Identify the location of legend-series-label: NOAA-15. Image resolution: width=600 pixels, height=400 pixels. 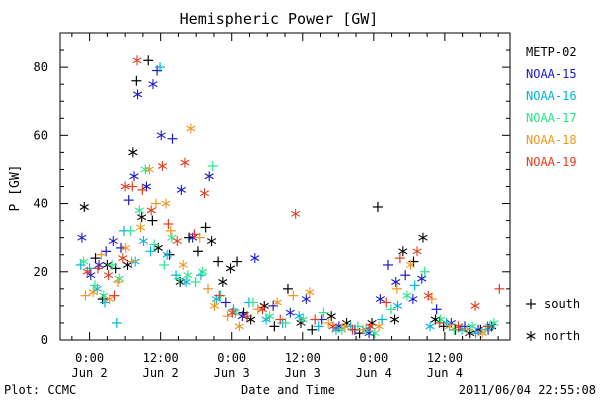
(551, 74).